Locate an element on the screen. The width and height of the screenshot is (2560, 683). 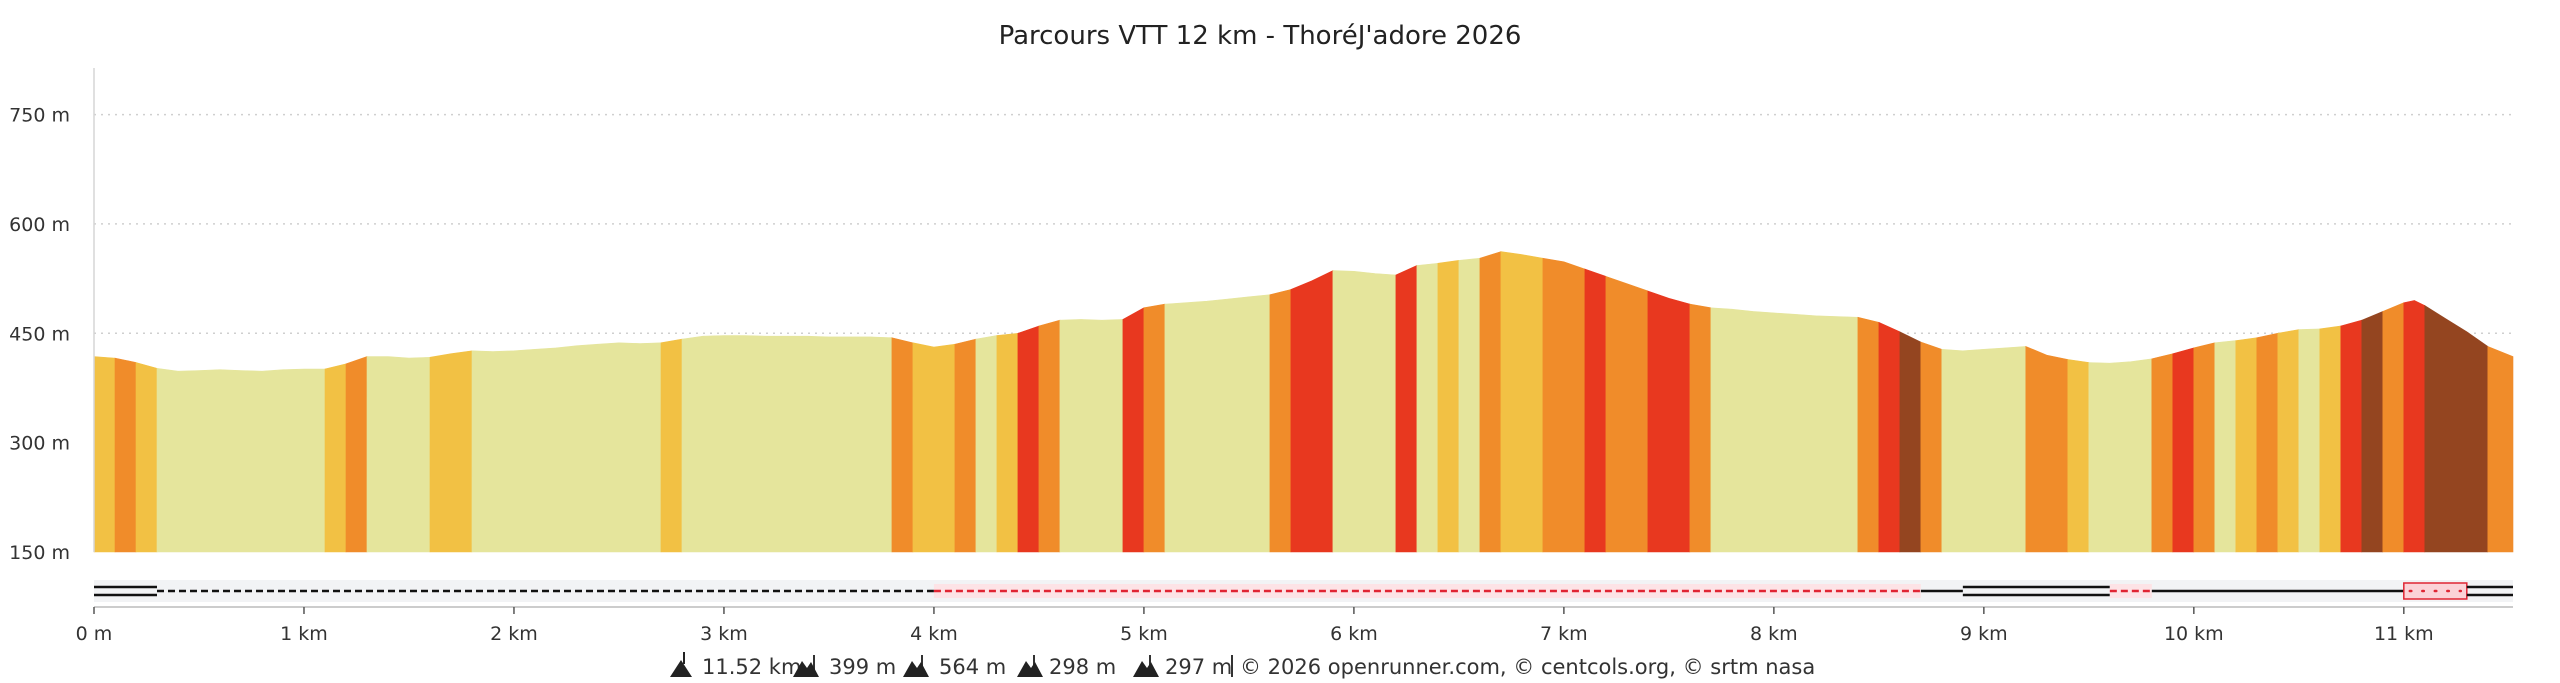
distance-icon is located at coordinates (681, 668).